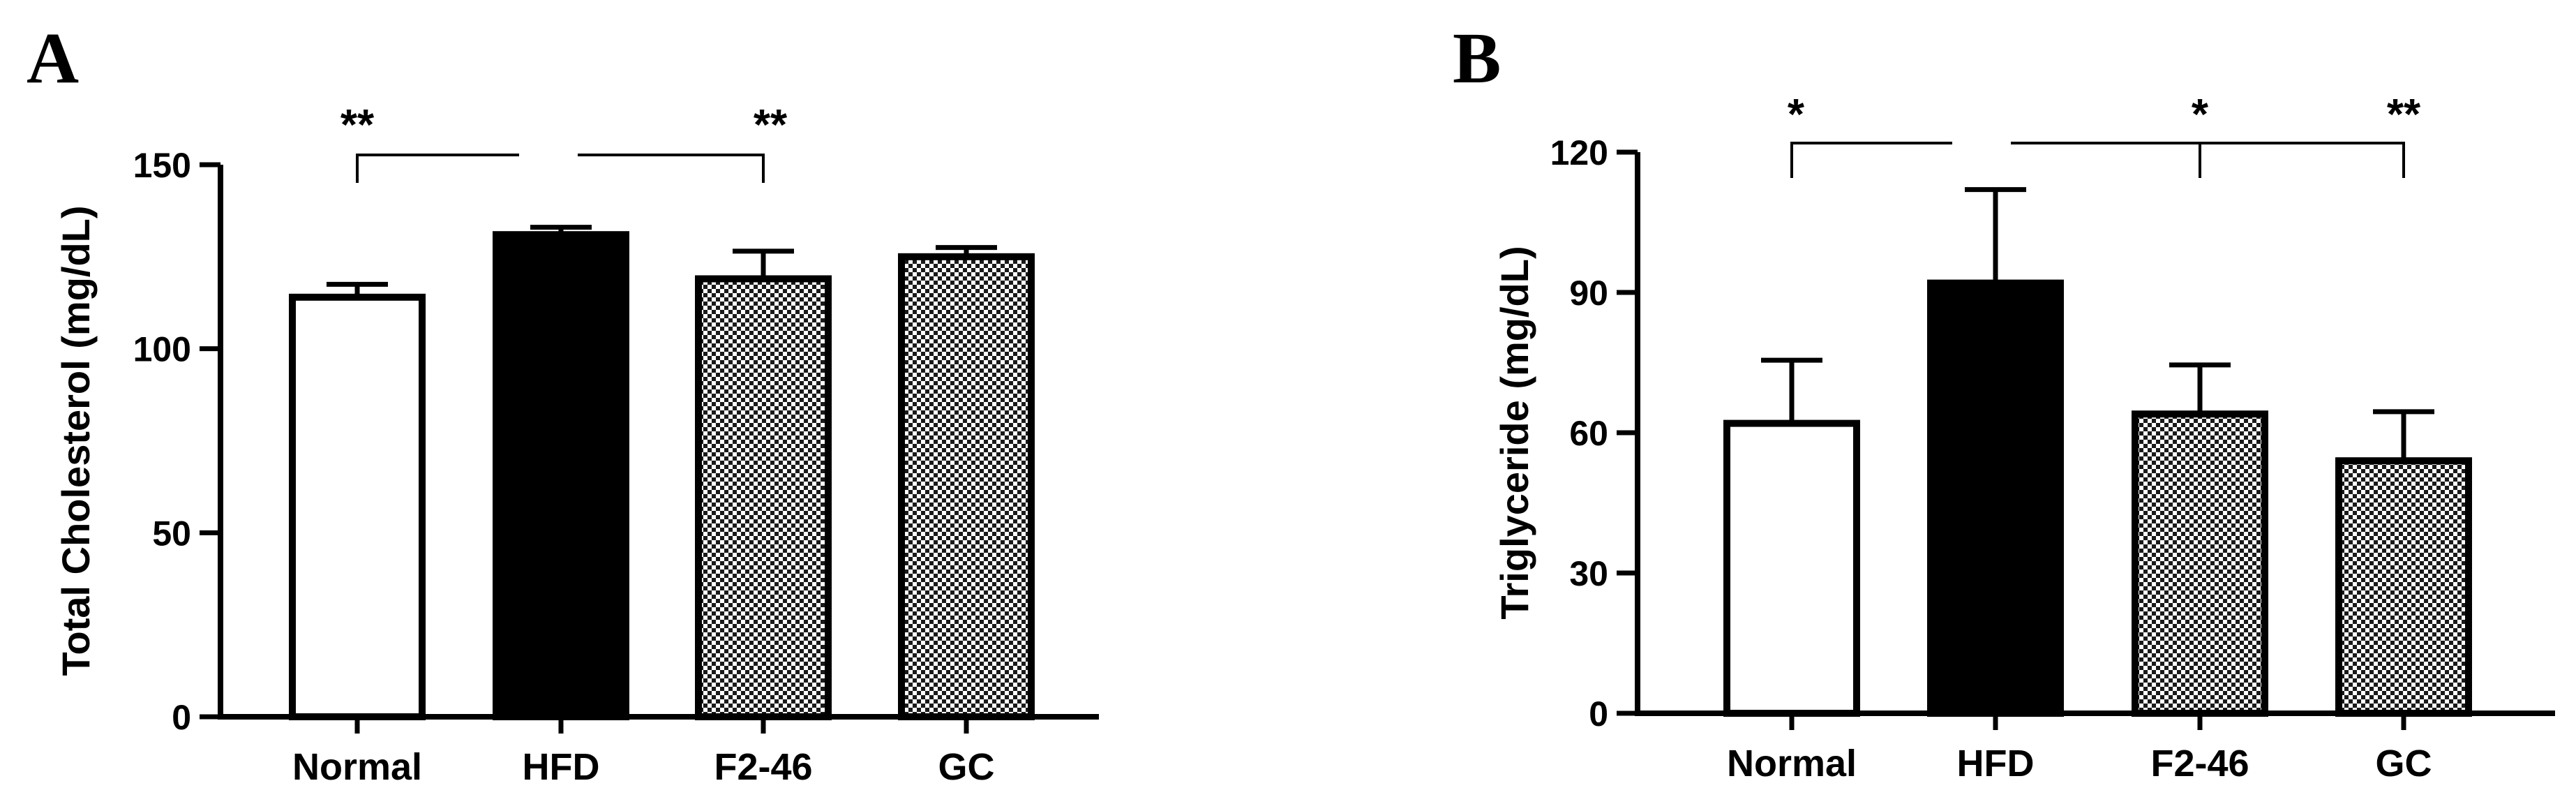 This screenshot has width=2576, height=811. I want to click on panel-a-category-label-2: F2-46, so click(763, 767).